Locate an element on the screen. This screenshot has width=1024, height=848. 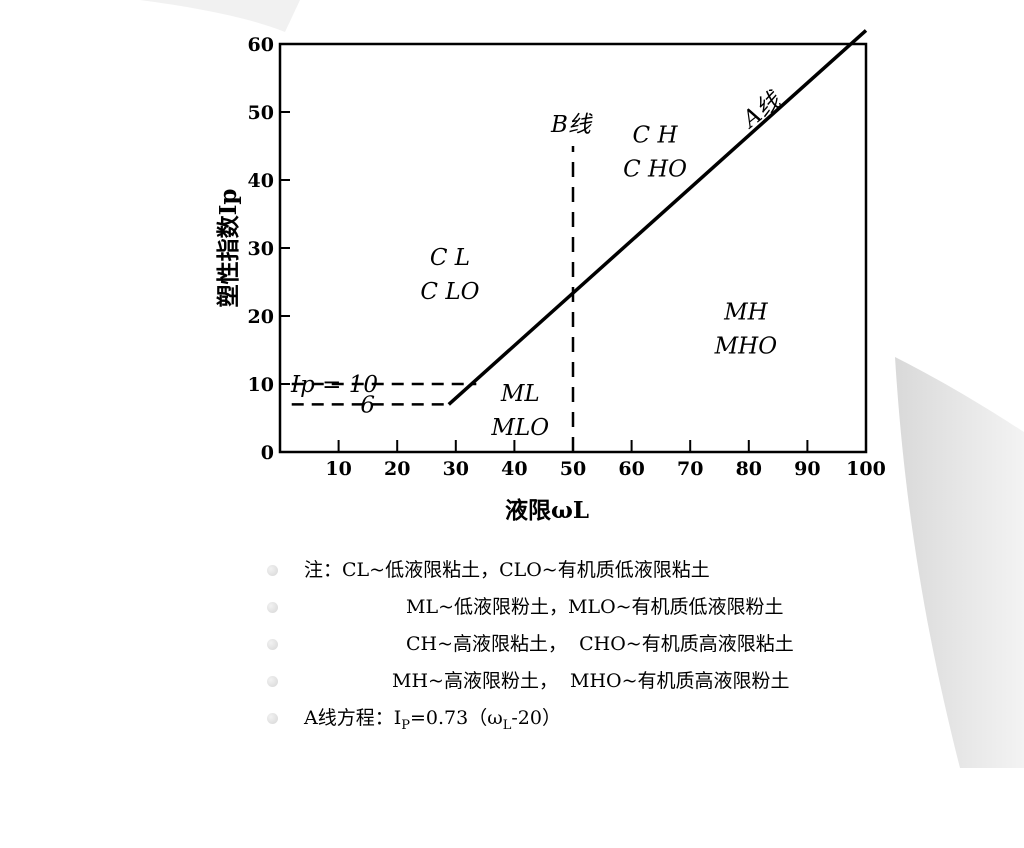
x-tick-label: 20 is located at coordinates (397, 469).